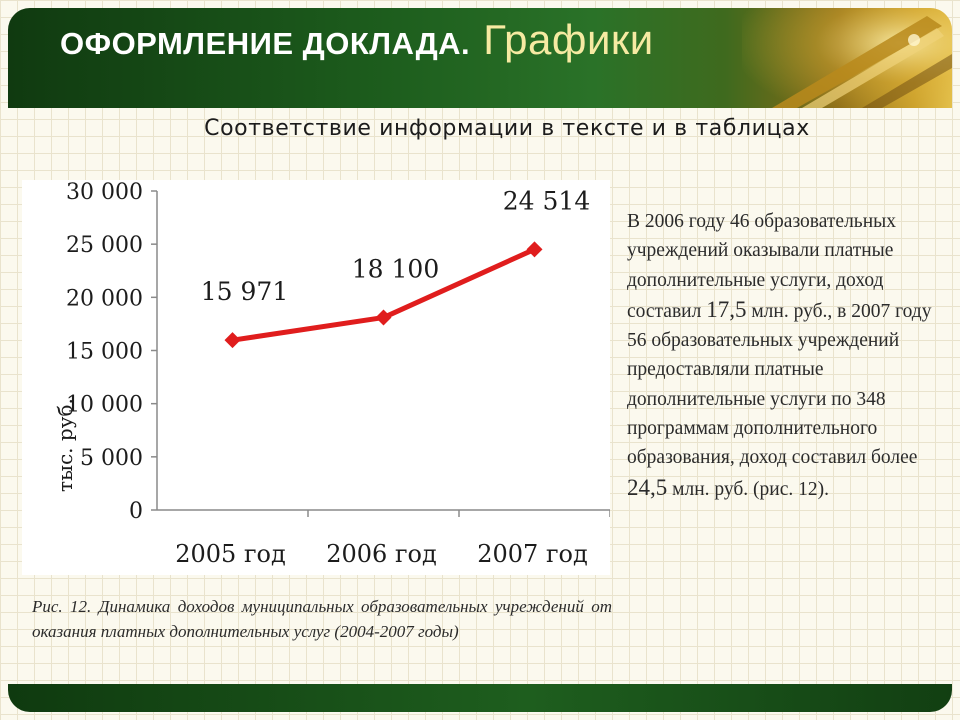 This screenshot has height=720, width=960. Describe the element at coordinates (111, 458) in the screenshot. I see `y-tick-label: 5 000` at that location.